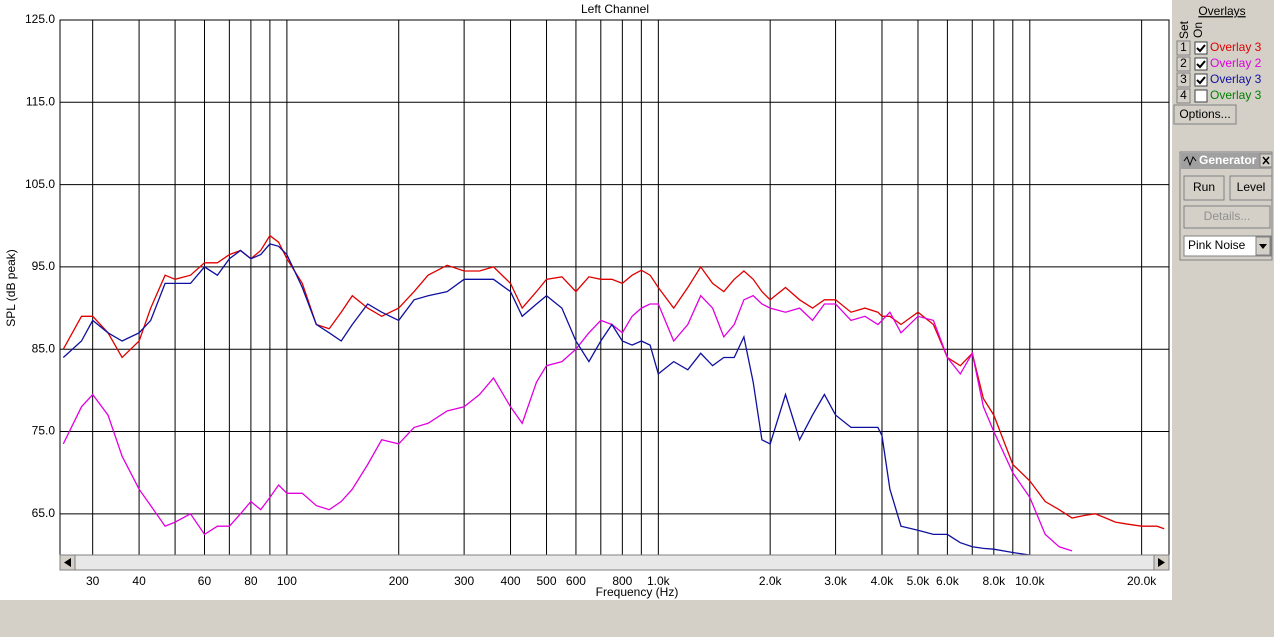 The height and width of the screenshot is (637, 1274). I want to click on set-number: 4, so click(1183, 95).